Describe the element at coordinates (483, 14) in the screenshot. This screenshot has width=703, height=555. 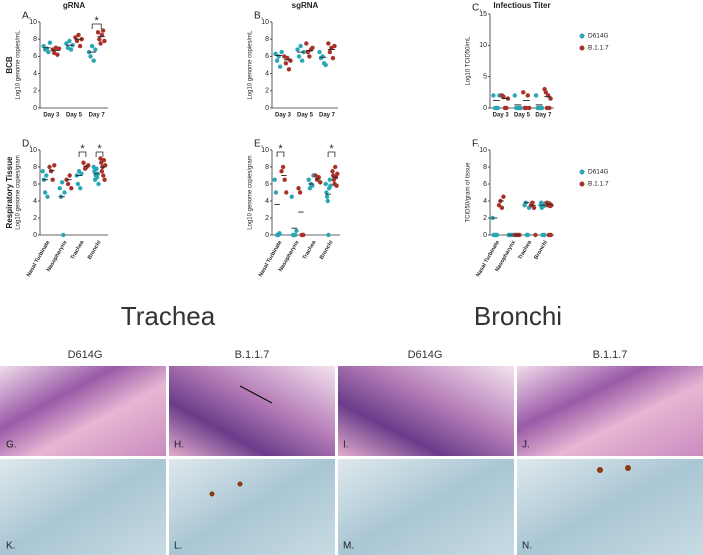
I see `y-tick-label: 15` at that location.